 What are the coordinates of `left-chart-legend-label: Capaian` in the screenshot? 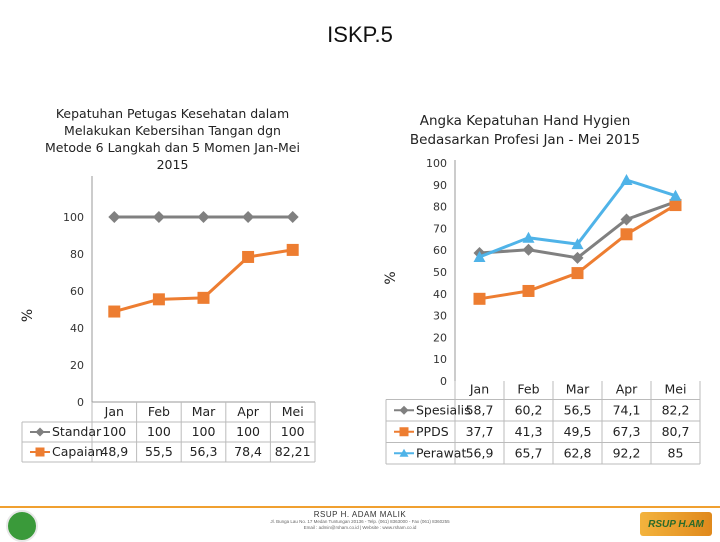 It's located at (77, 451).